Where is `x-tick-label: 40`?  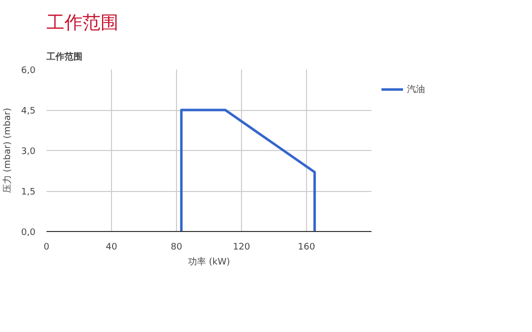 x-tick-label: 40 is located at coordinates (112, 247).